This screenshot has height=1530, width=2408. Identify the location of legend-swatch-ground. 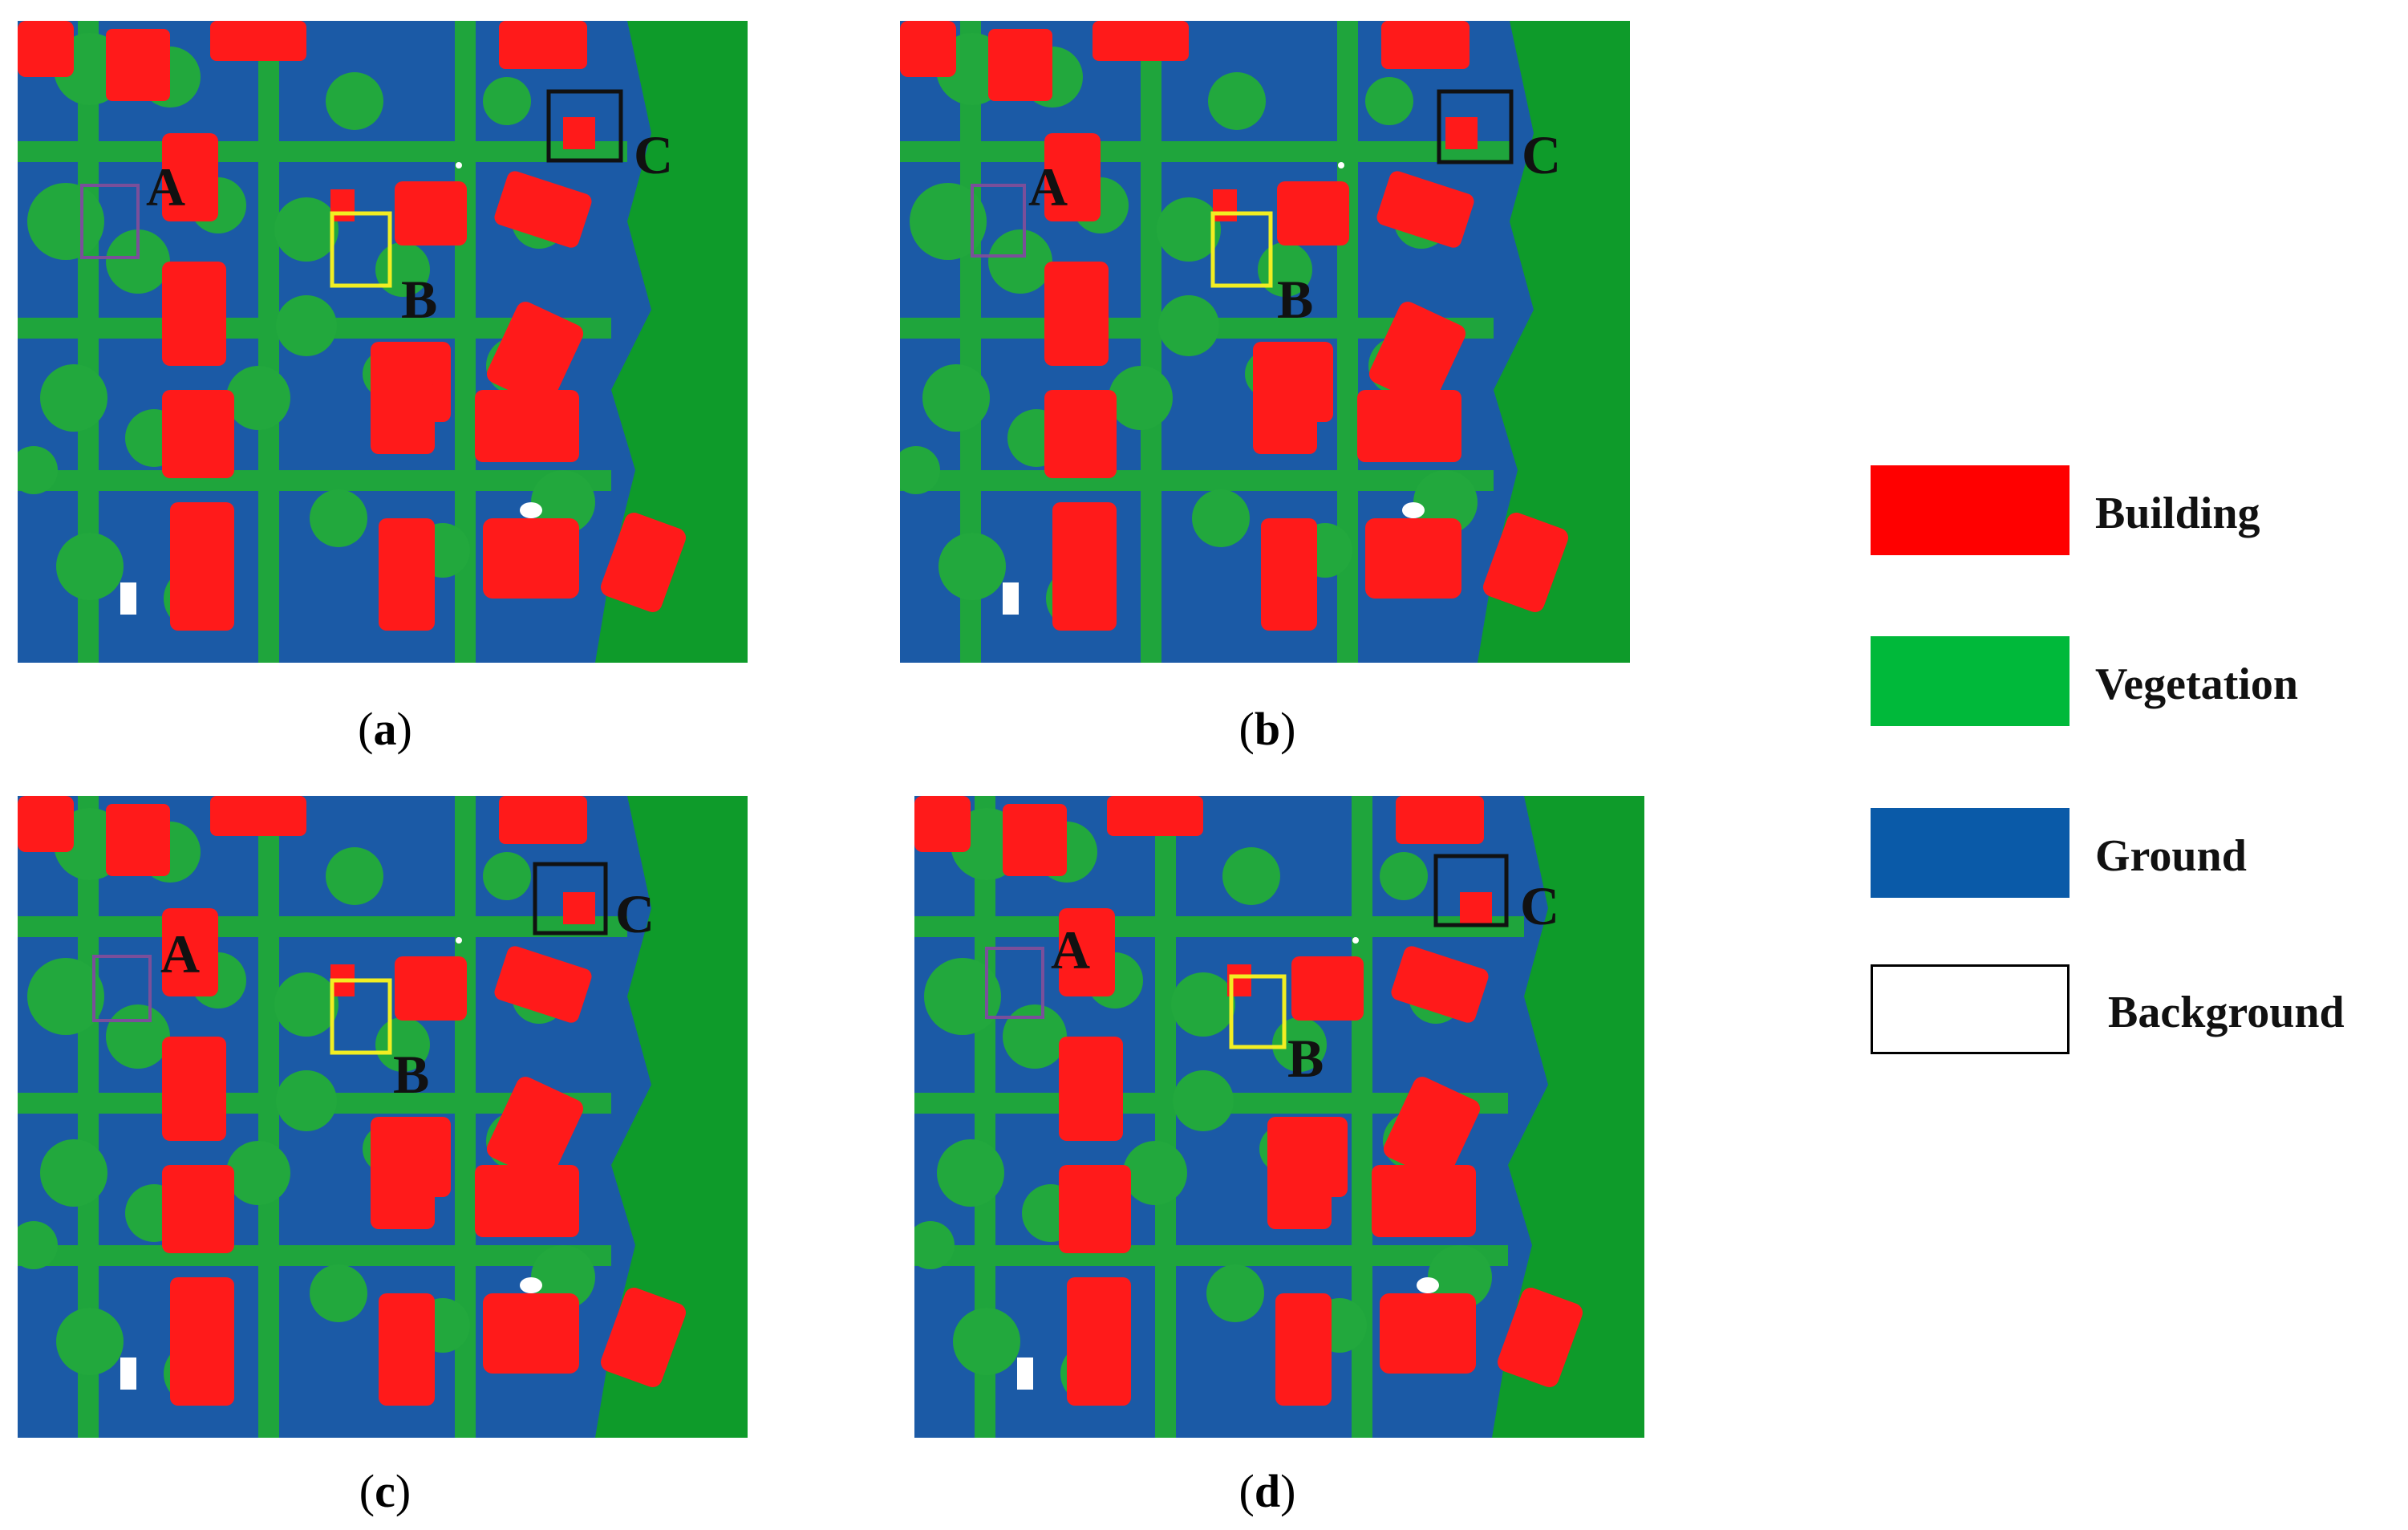
(1970, 853).